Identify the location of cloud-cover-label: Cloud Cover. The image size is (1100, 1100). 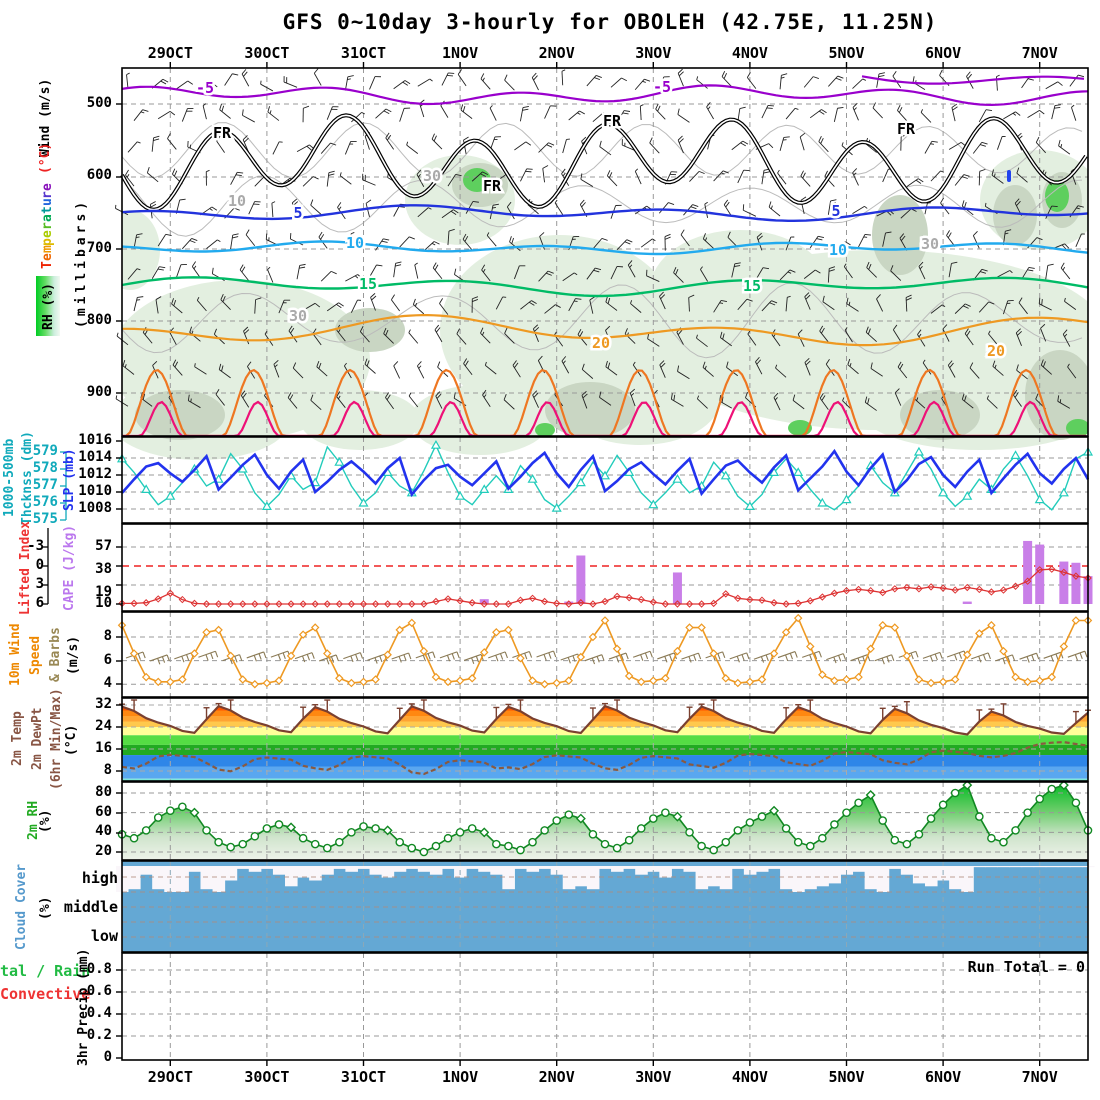
(21, 907).